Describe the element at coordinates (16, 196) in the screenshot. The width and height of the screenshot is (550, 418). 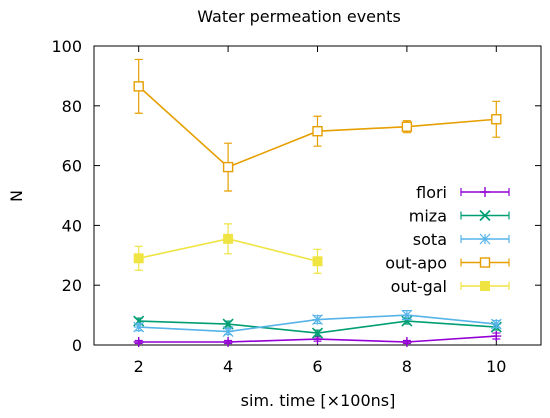
I see `y-axis-title: N` at that location.